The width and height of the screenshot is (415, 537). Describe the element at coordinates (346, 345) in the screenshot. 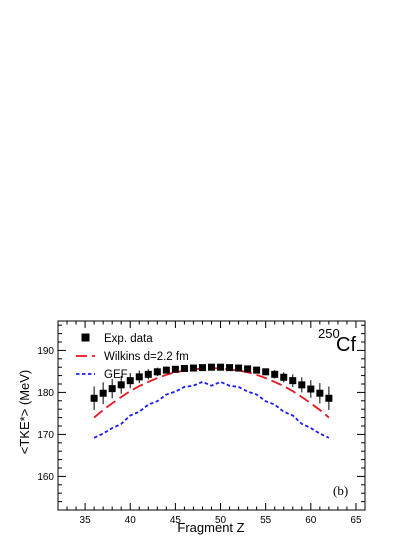

I see `nucleus-symbol: Cf` at that location.